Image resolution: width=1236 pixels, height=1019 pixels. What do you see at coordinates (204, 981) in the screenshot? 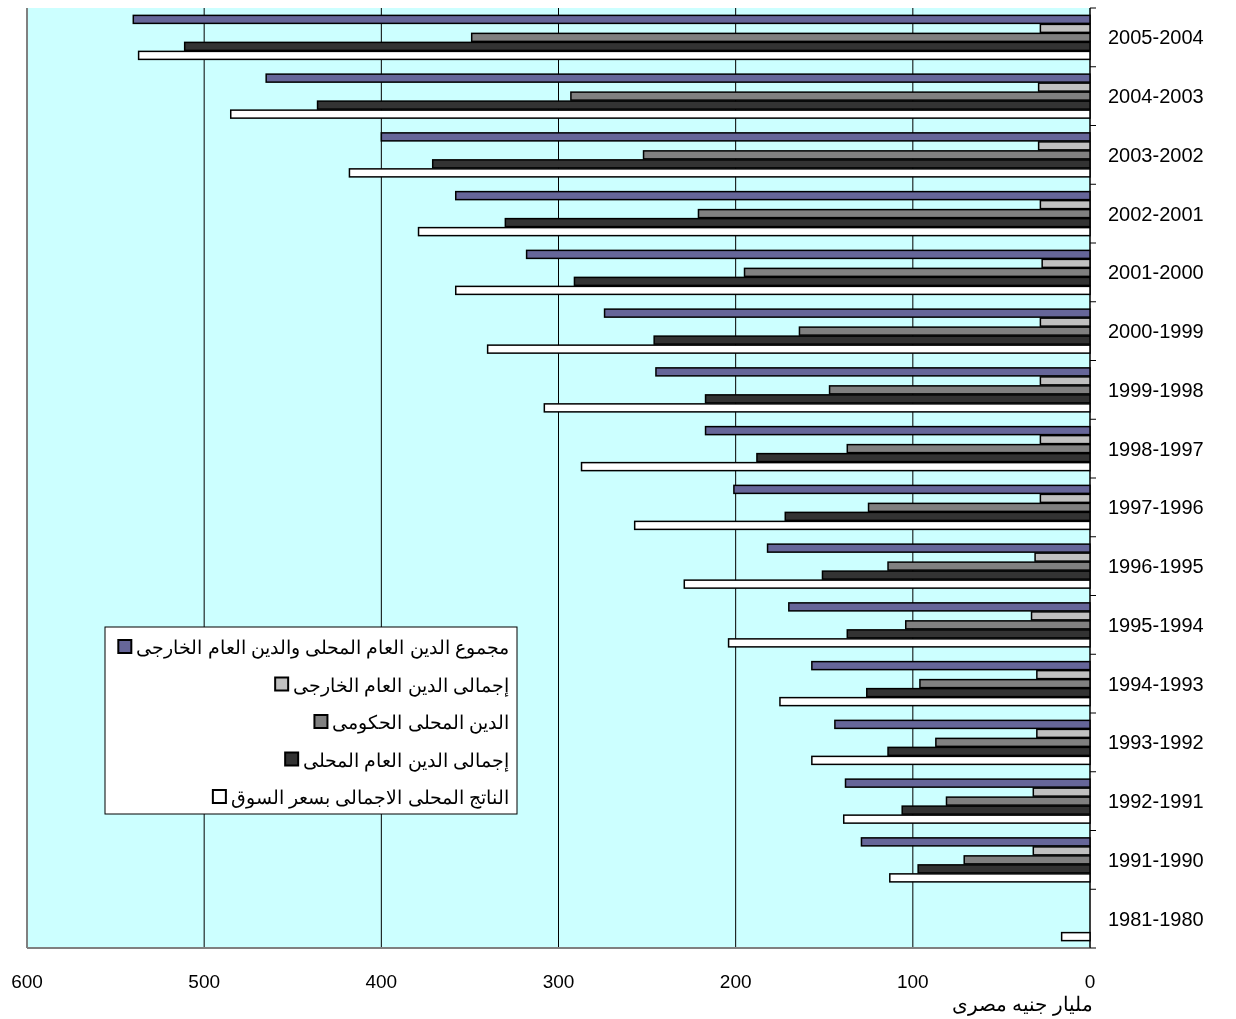
I see `x-tick-label: 500` at bounding box center [204, 981].